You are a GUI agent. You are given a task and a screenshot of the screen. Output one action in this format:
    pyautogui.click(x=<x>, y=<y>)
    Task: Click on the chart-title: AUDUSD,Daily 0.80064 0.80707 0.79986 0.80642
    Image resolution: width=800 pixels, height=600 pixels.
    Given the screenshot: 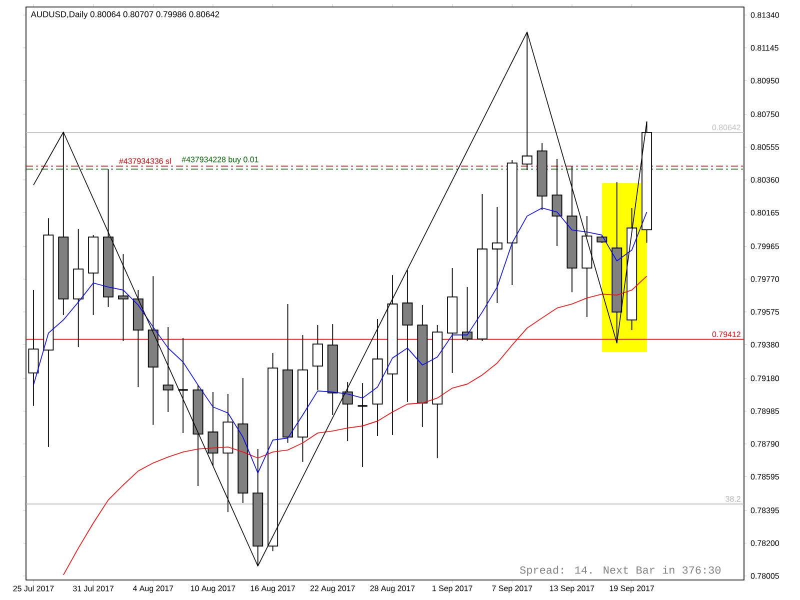 What is the action you would take?
    pyautogui.click(x=125, y=15)
    